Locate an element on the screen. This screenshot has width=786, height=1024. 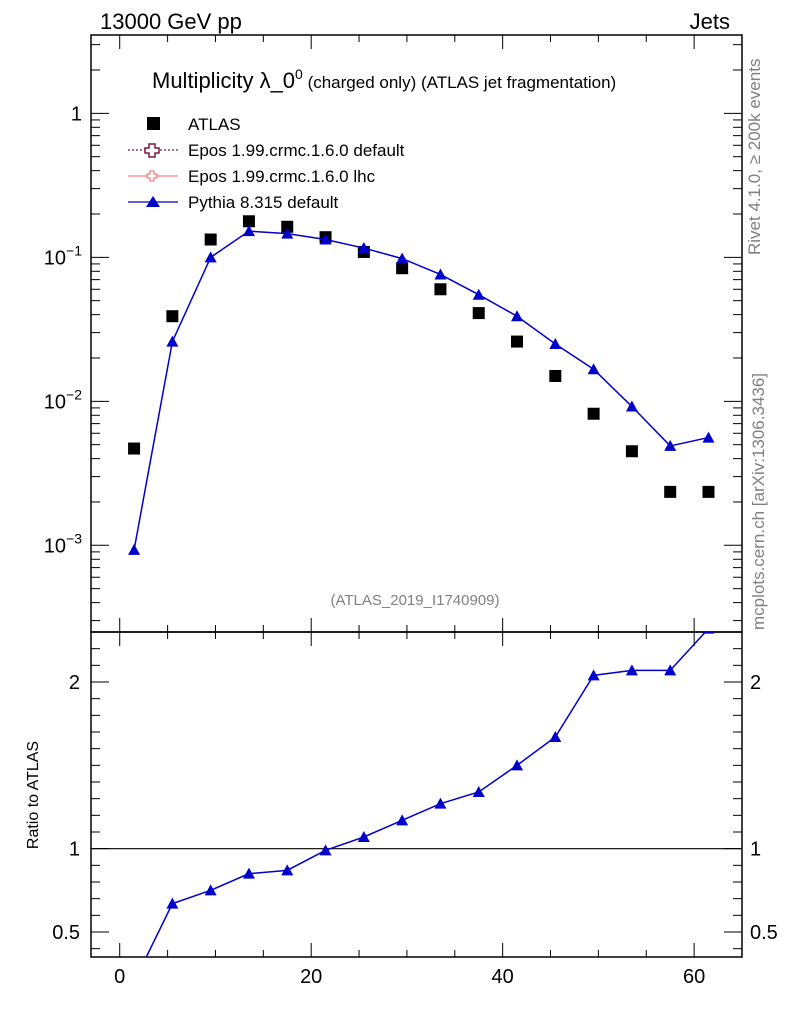
category-label: Jets is located at coordinates (710, 21).